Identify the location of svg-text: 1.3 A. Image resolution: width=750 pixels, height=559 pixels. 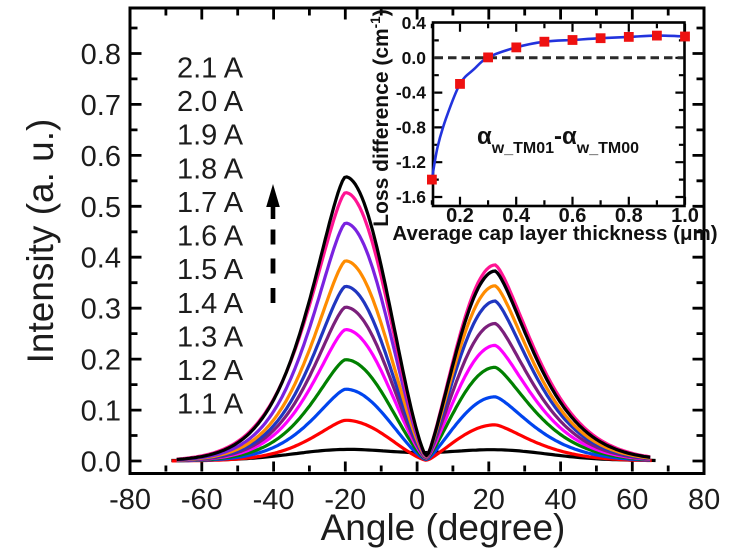
(210, 338).